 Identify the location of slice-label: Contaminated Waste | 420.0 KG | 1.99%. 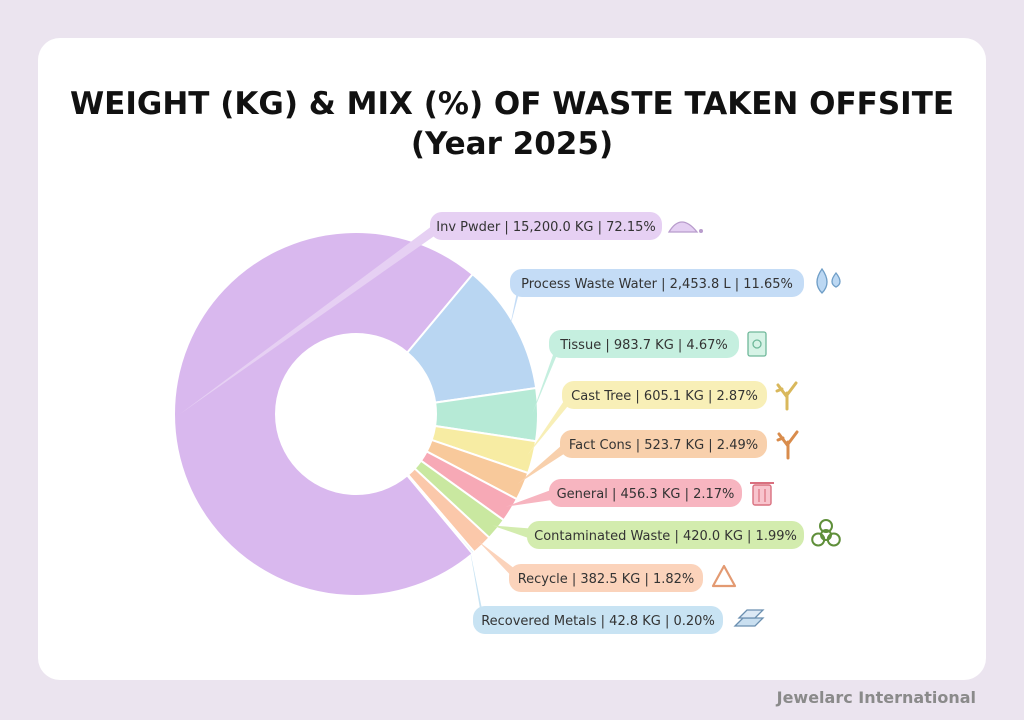
(665, 536).